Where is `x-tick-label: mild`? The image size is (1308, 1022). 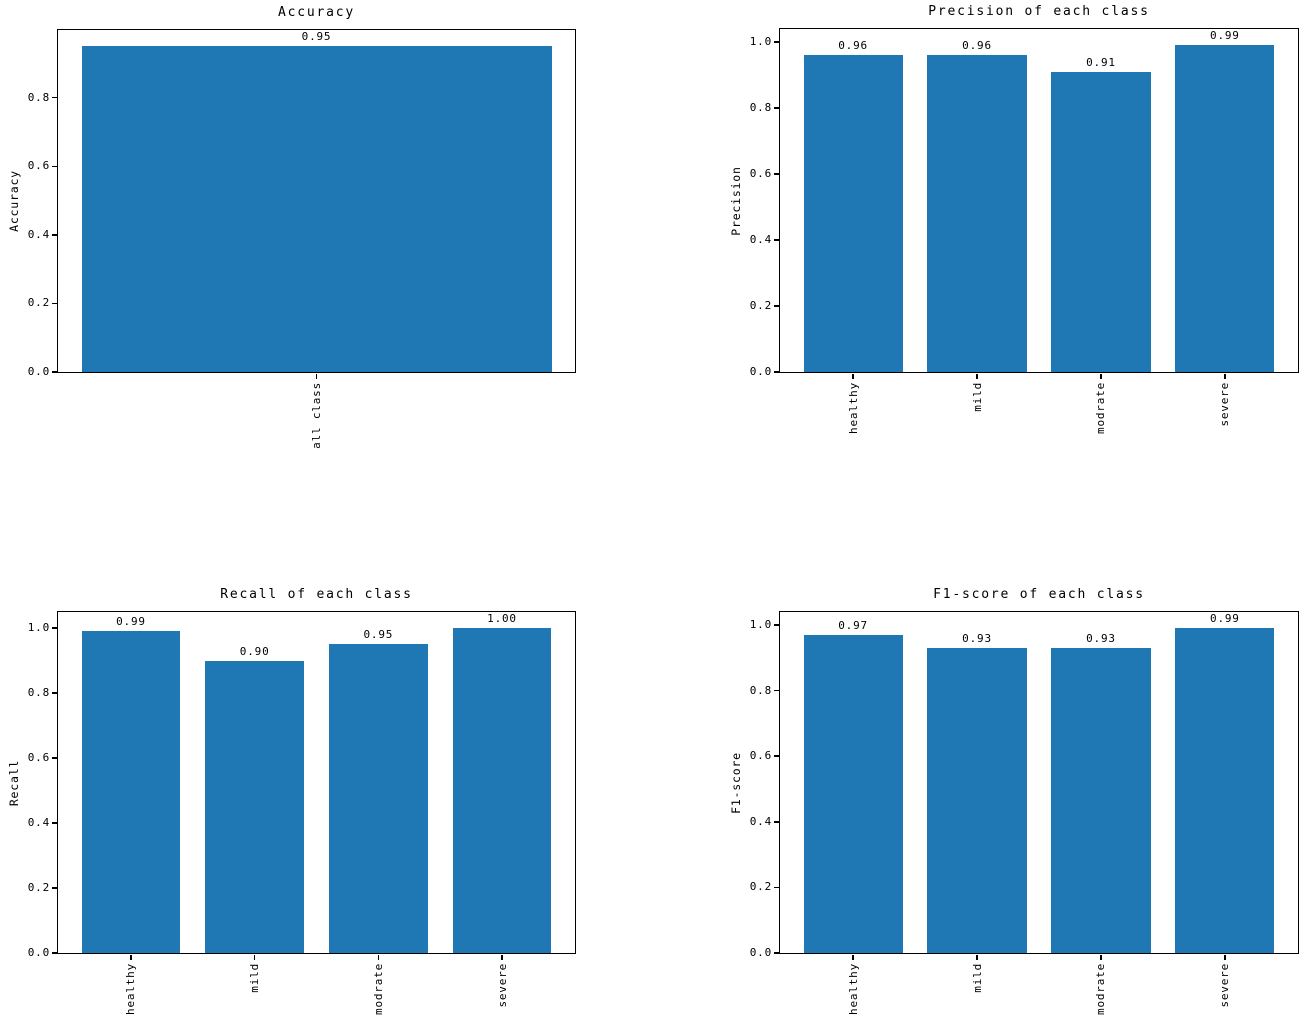
x-tick-label: mild is located at coordinates (977, 978).